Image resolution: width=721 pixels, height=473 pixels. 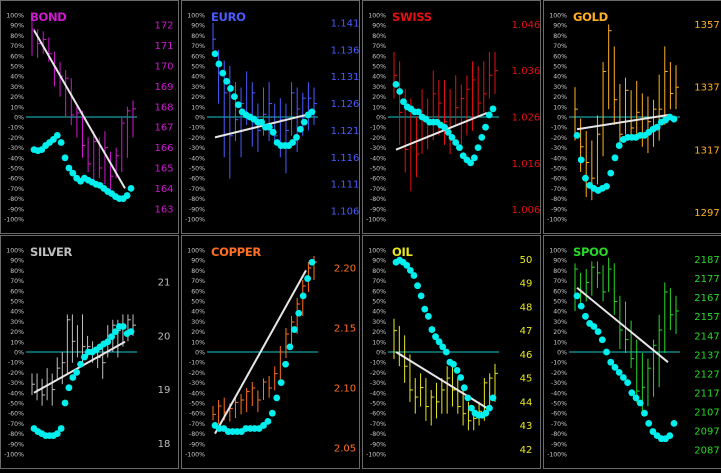 I want to click on price-tick-label: 48, so click(x=526, y=307).